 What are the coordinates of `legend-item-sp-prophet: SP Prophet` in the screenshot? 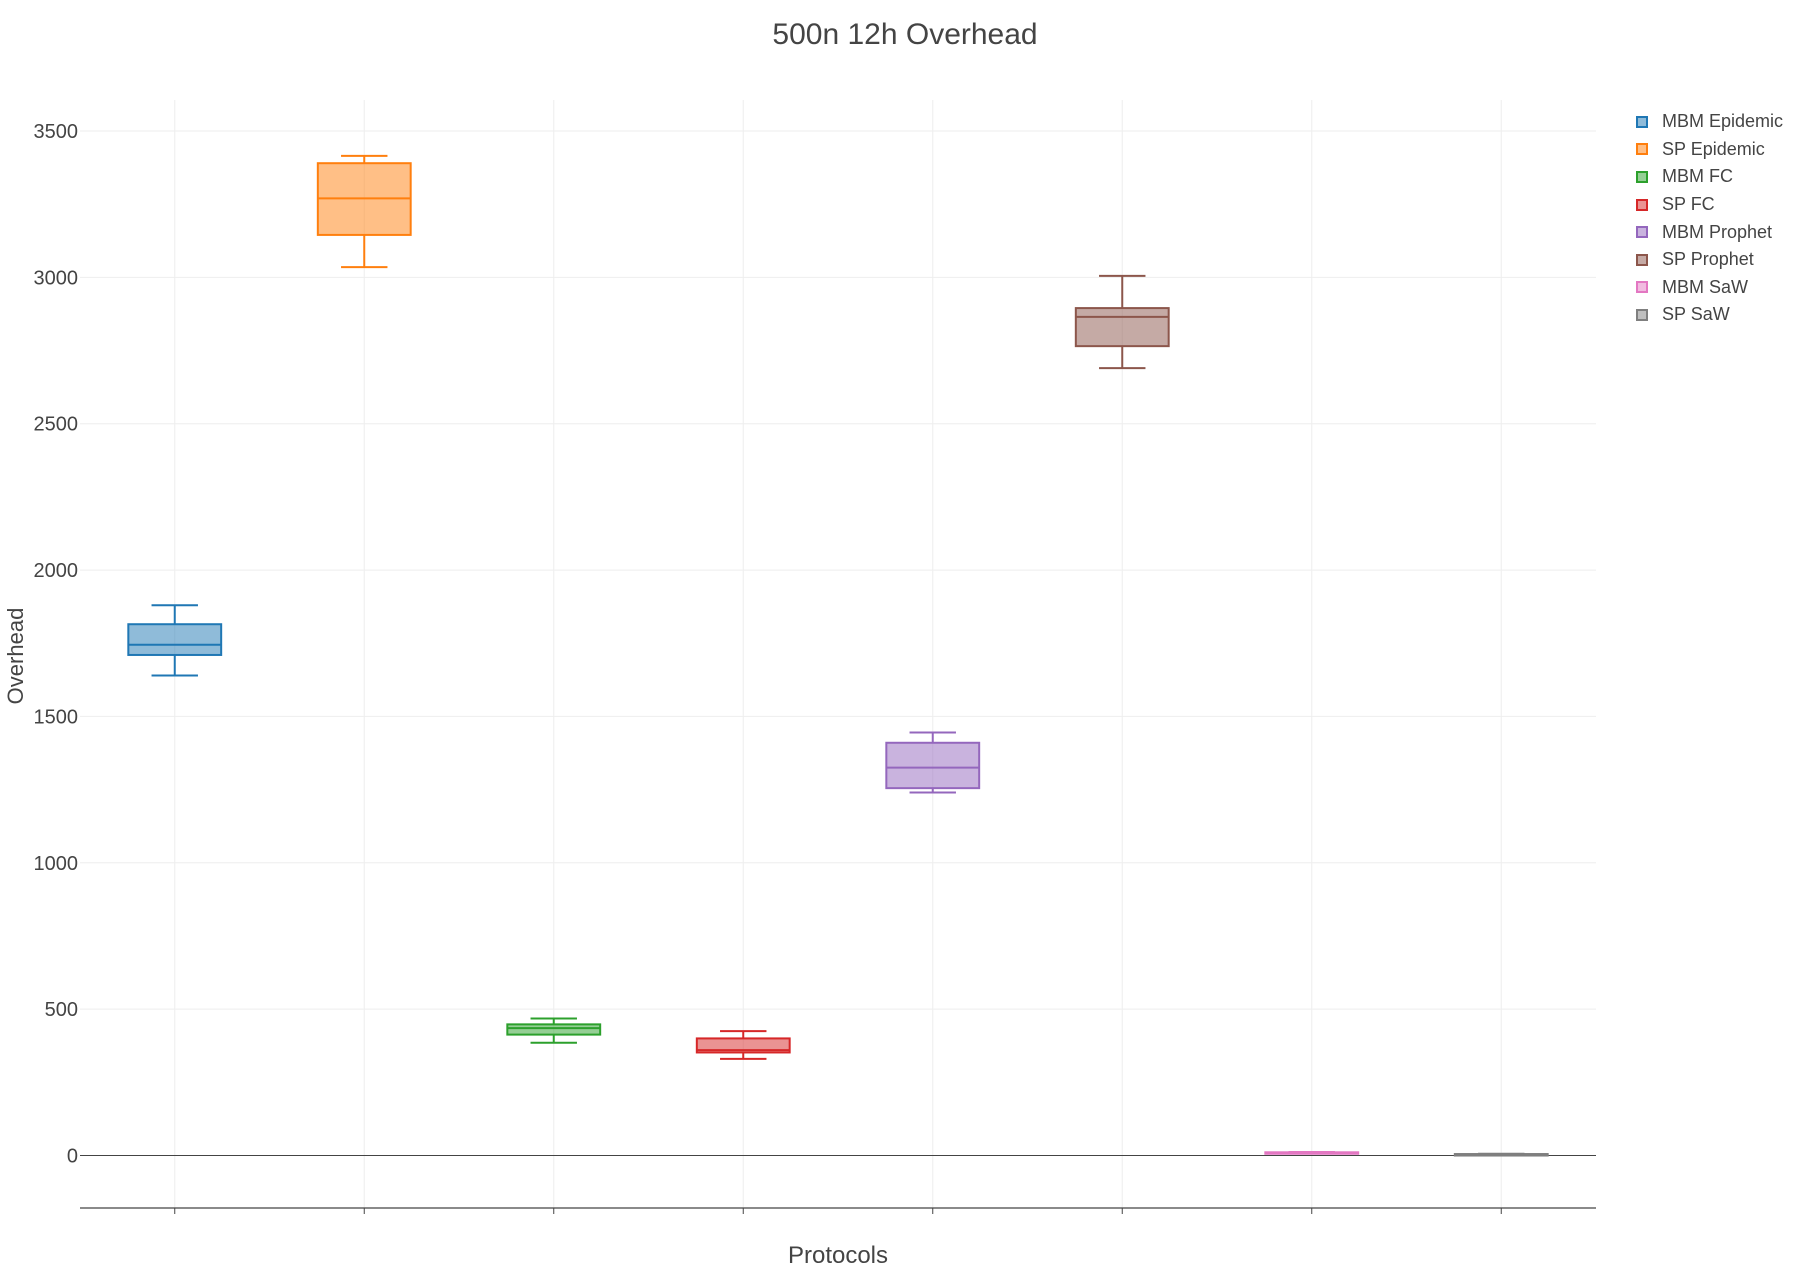 It's located at (1709, 260).